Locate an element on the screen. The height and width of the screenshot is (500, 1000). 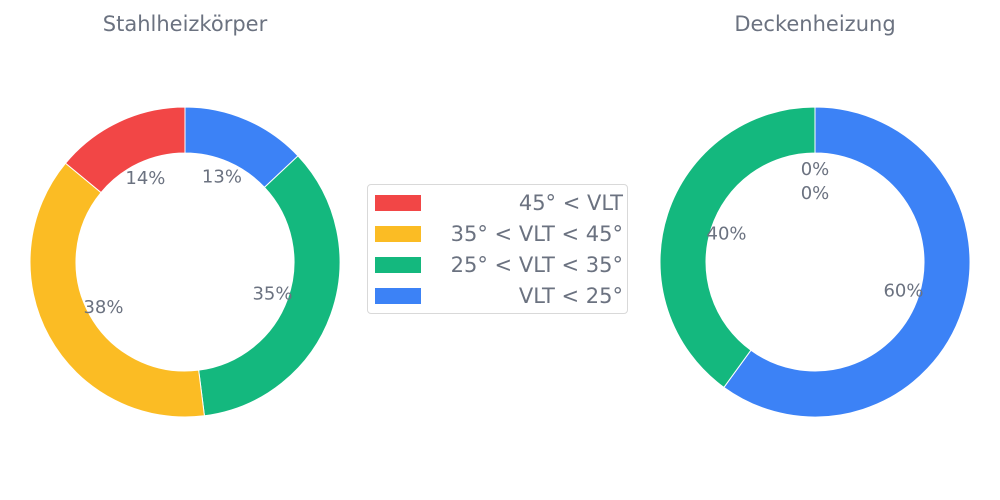
legend-item: 25° < VLT < 35° is located at coordinates (499, 265).